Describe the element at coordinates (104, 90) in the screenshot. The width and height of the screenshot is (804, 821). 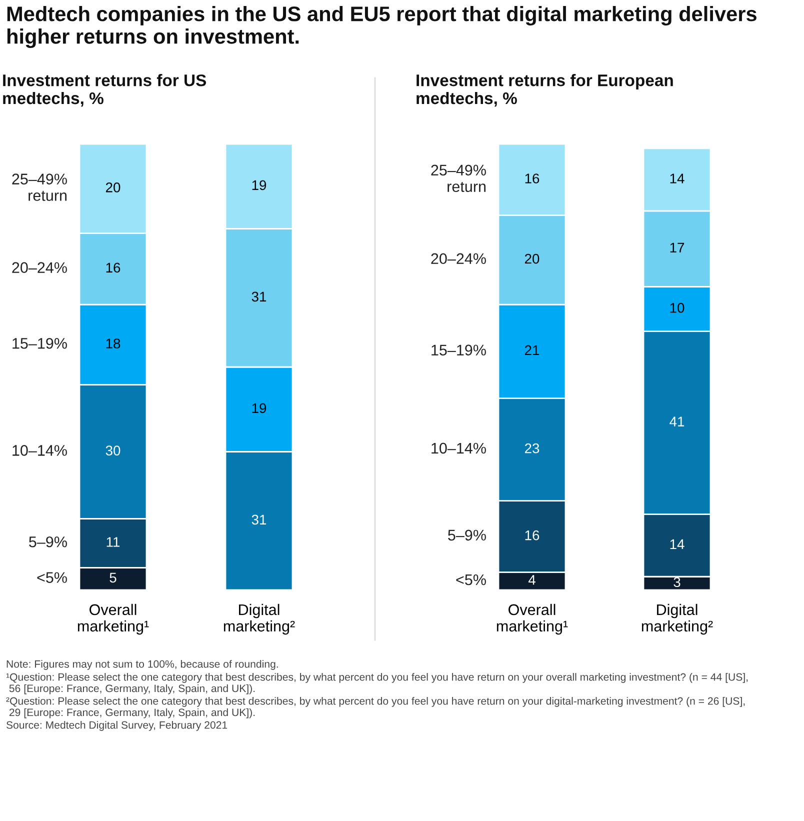
I see `chart-subtitle: Investment returns for US medtechs, %` at that location.